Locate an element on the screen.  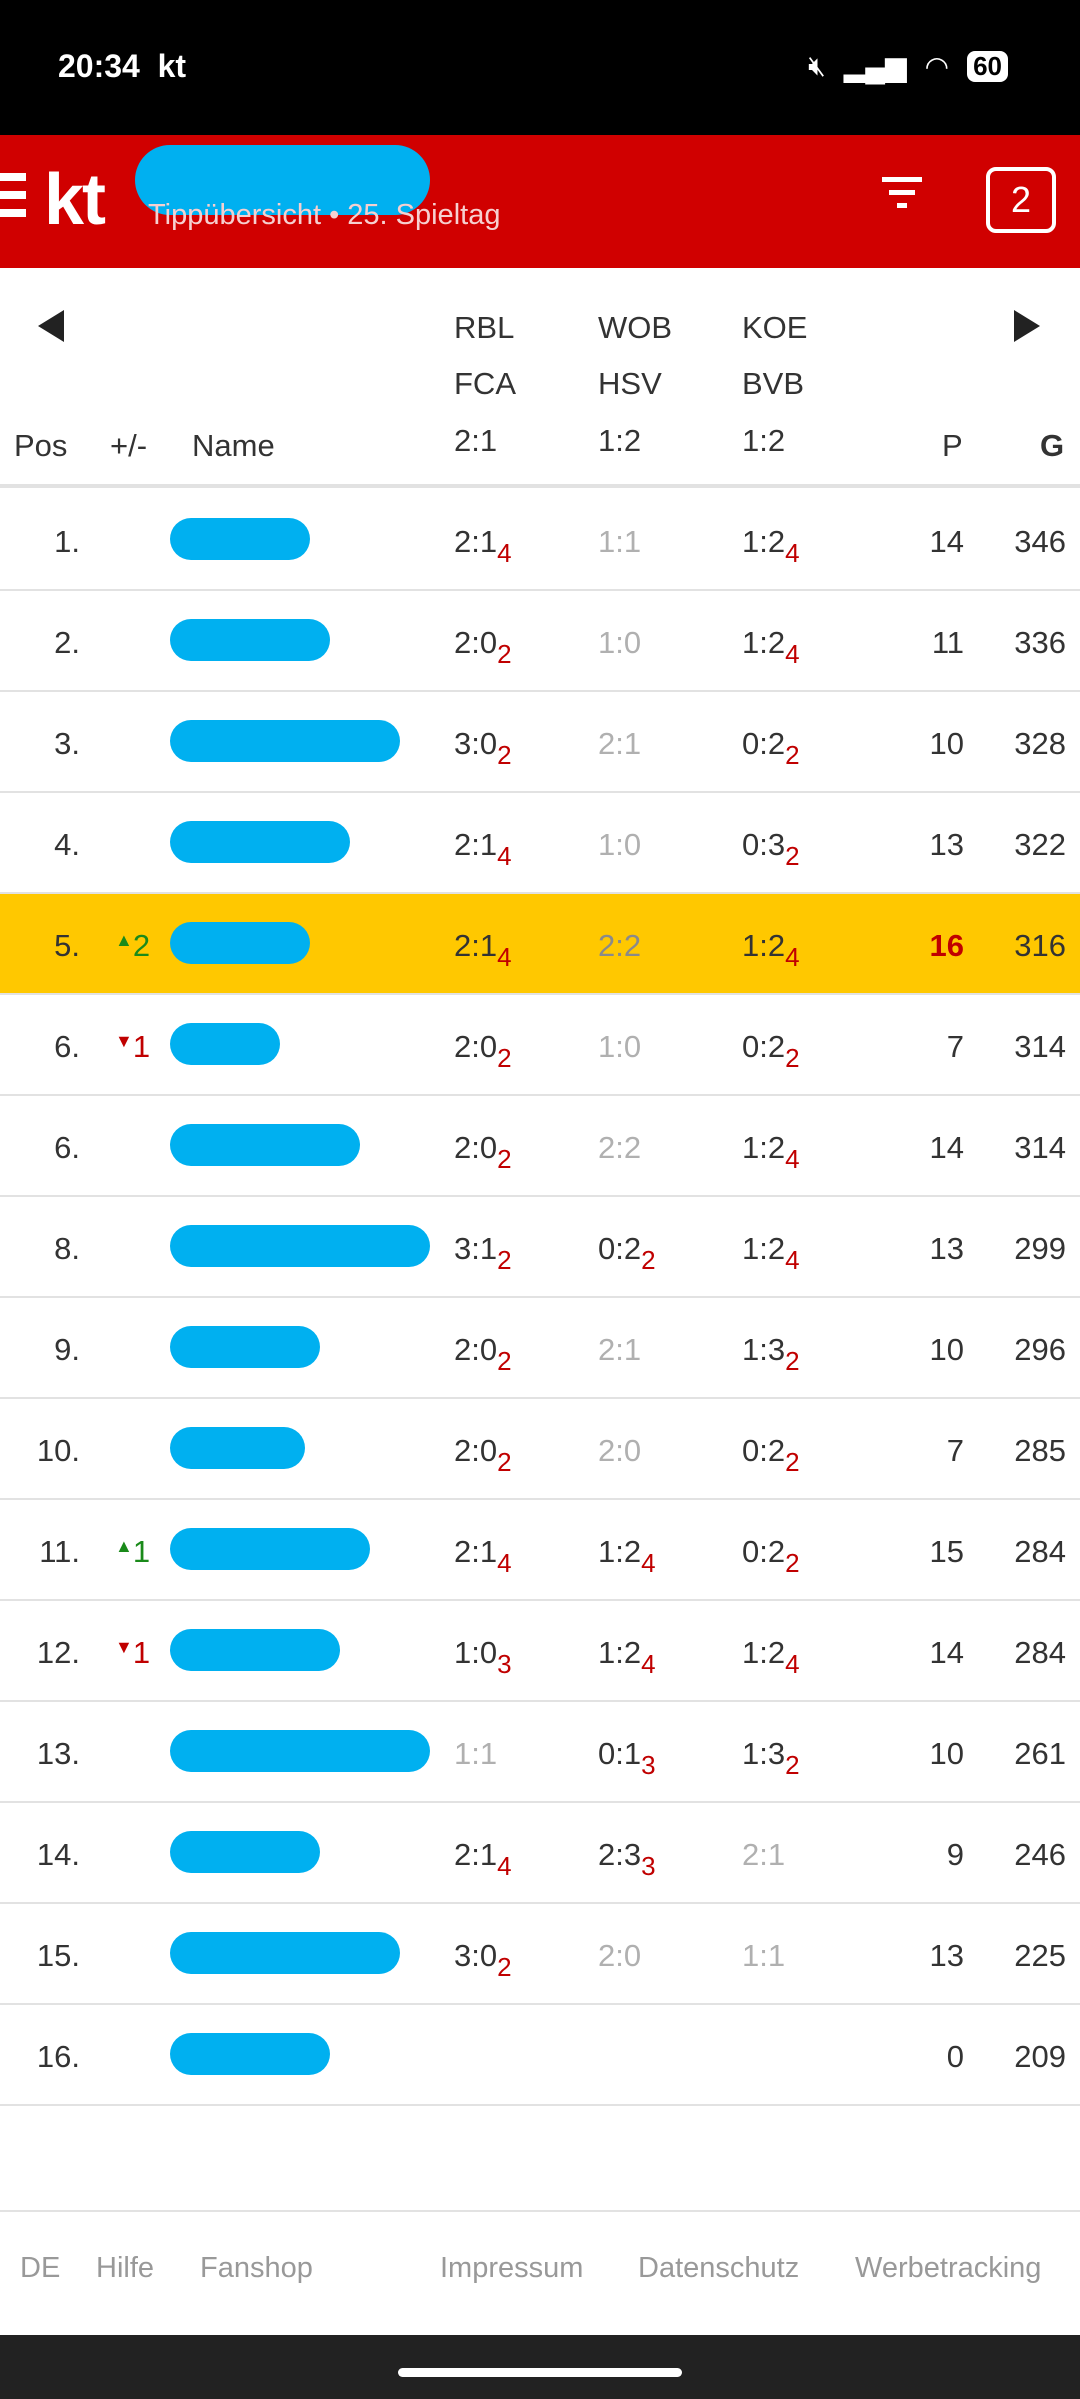
total-points: 316 is located at coordinates (1040, 945).